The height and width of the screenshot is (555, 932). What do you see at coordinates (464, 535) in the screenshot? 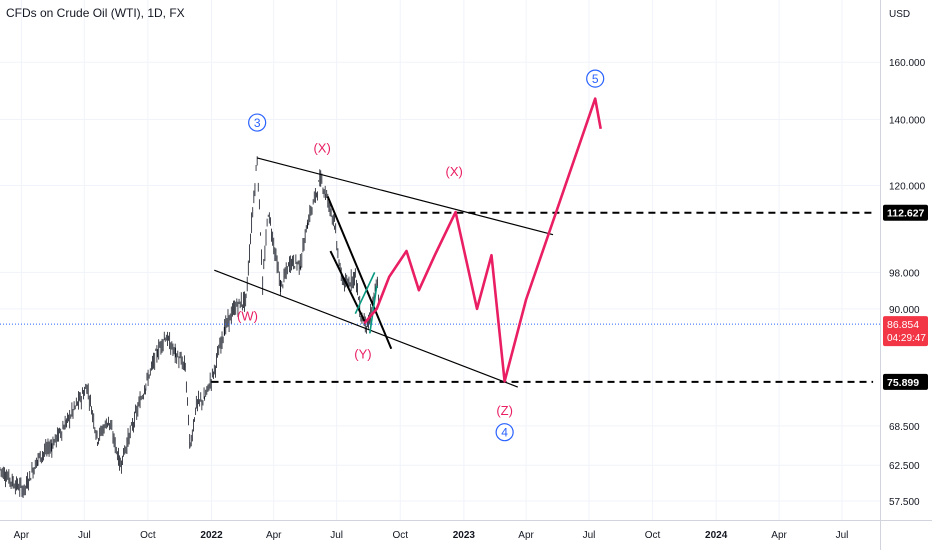
I see `x-tick-label: 2023` at bounding box center [464, 535].